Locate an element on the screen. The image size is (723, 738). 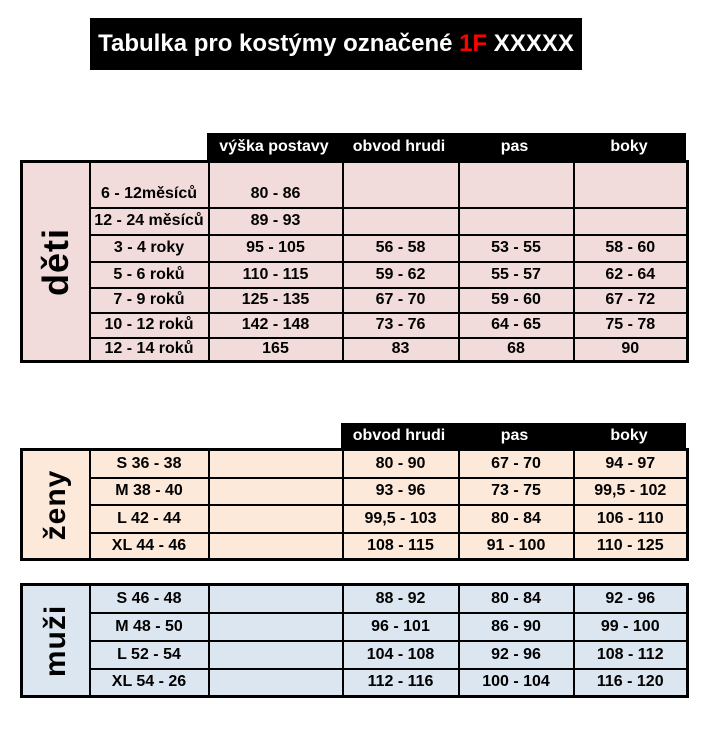
group-label-muzi: muži is located at coordinates (55, 640).